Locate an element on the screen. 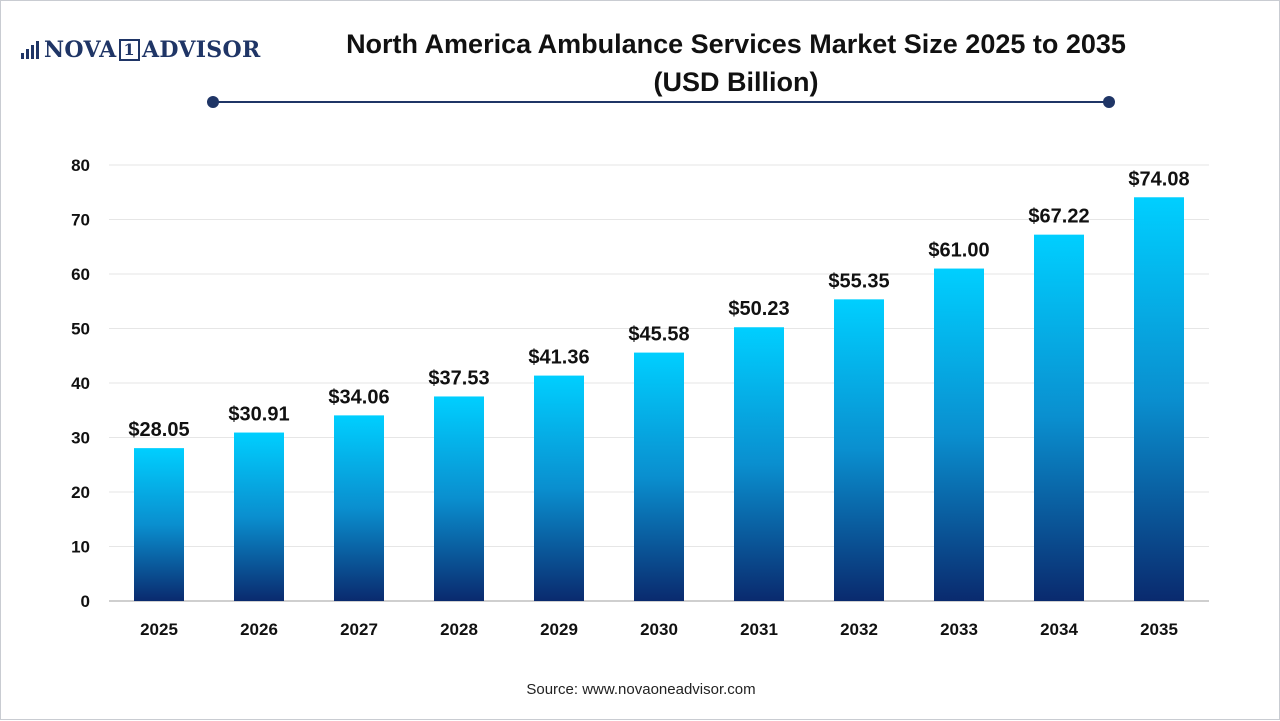 The image size is (1280, 721). logo-text-box: 1 is located at coordinates (129, 50).